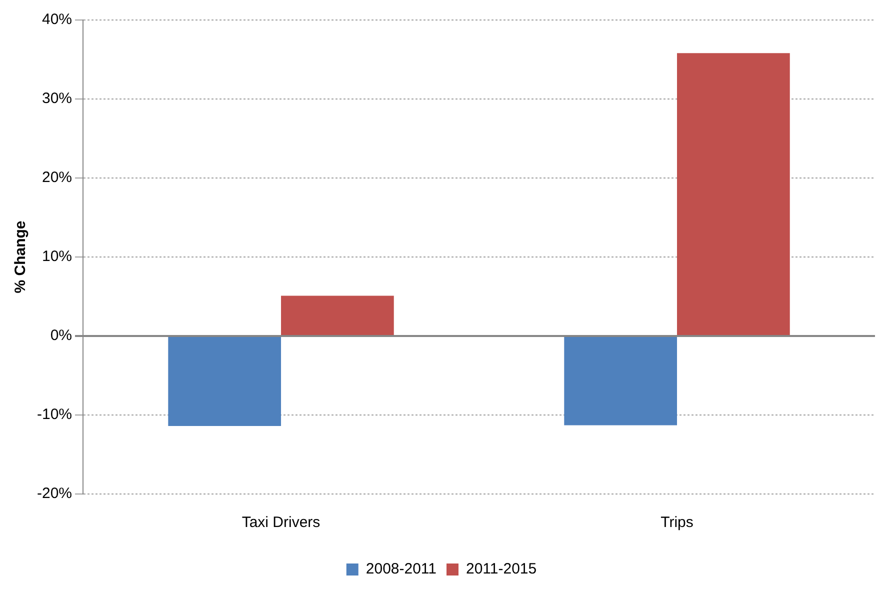 This screenshot has width=885, height=595. I want to click on legend-label: 2008-2011, so click(401, 569).